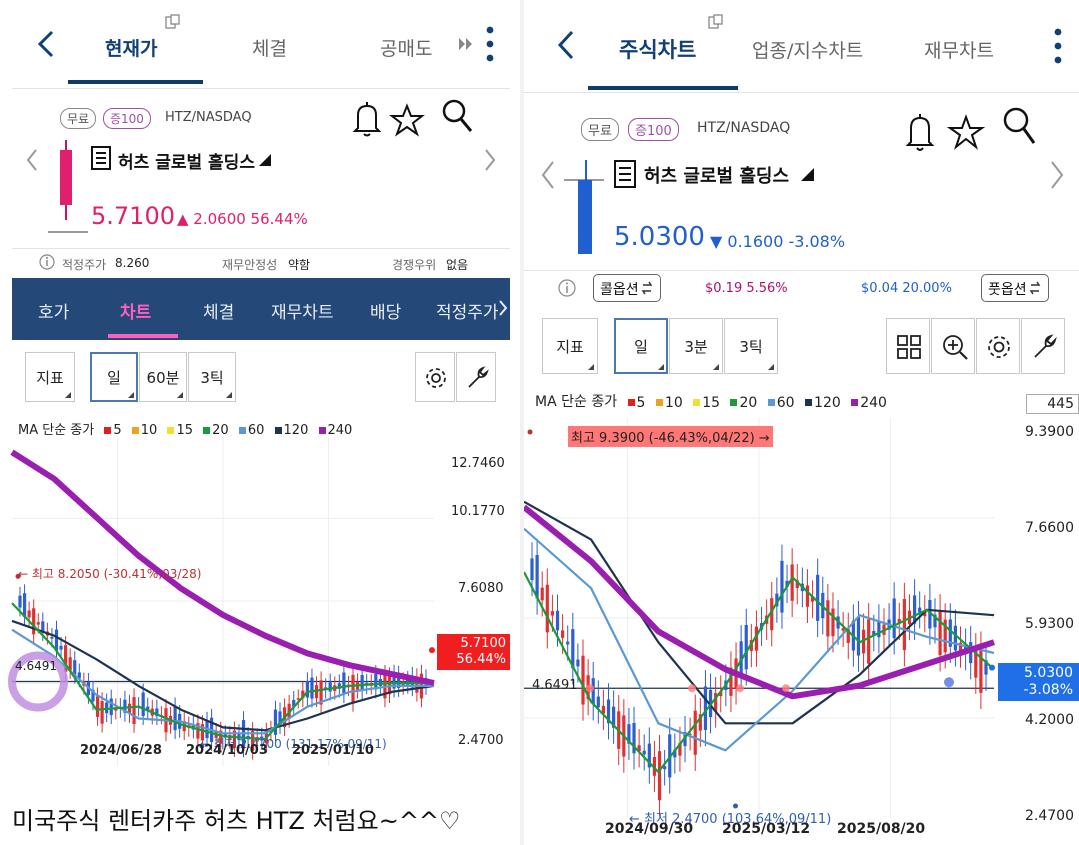  I want to click on legend-ma5-label: 5, so click(641, 402).